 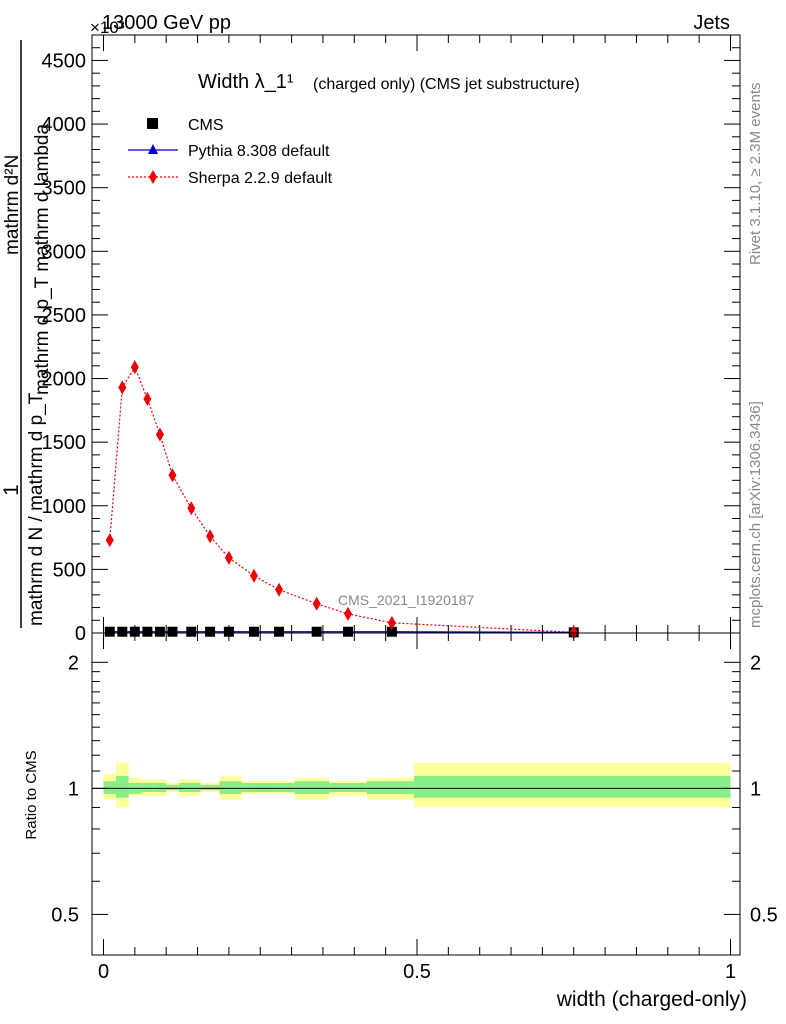 I want to click on legend-label-sherpa: Sherpa 2.2.9 default, so click(x=260, y=178).